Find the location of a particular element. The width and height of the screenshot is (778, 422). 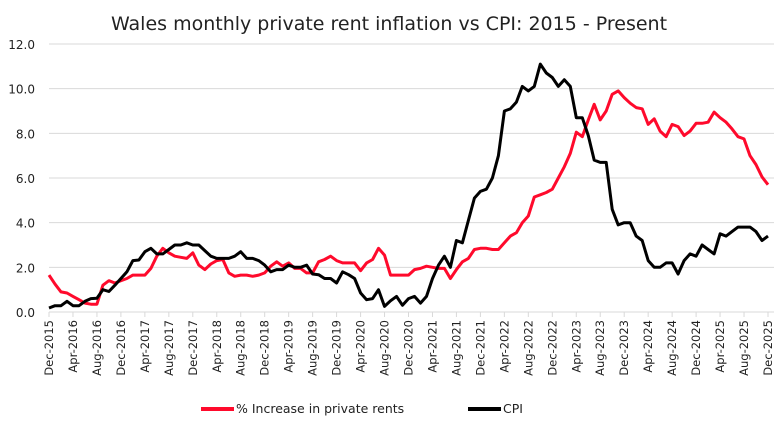

x-tick-label: Aug-2020 is located at coordinates (385, 348).